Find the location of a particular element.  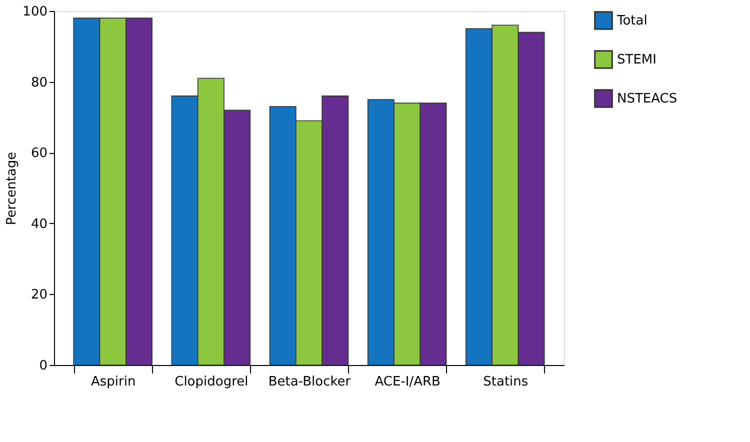

x-tick-label: Clopidogrel is located at coordinates (211, 382).